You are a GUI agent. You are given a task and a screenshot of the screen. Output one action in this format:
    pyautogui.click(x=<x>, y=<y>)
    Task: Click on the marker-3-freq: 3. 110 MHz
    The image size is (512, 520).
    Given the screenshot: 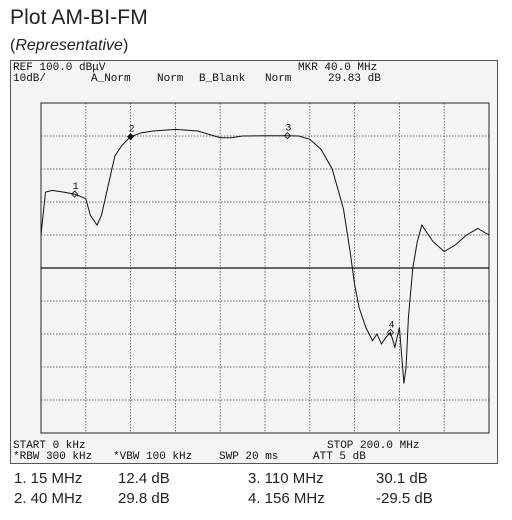 What is the action you would take?
    pyautogui.click(x=286, y=478)
    